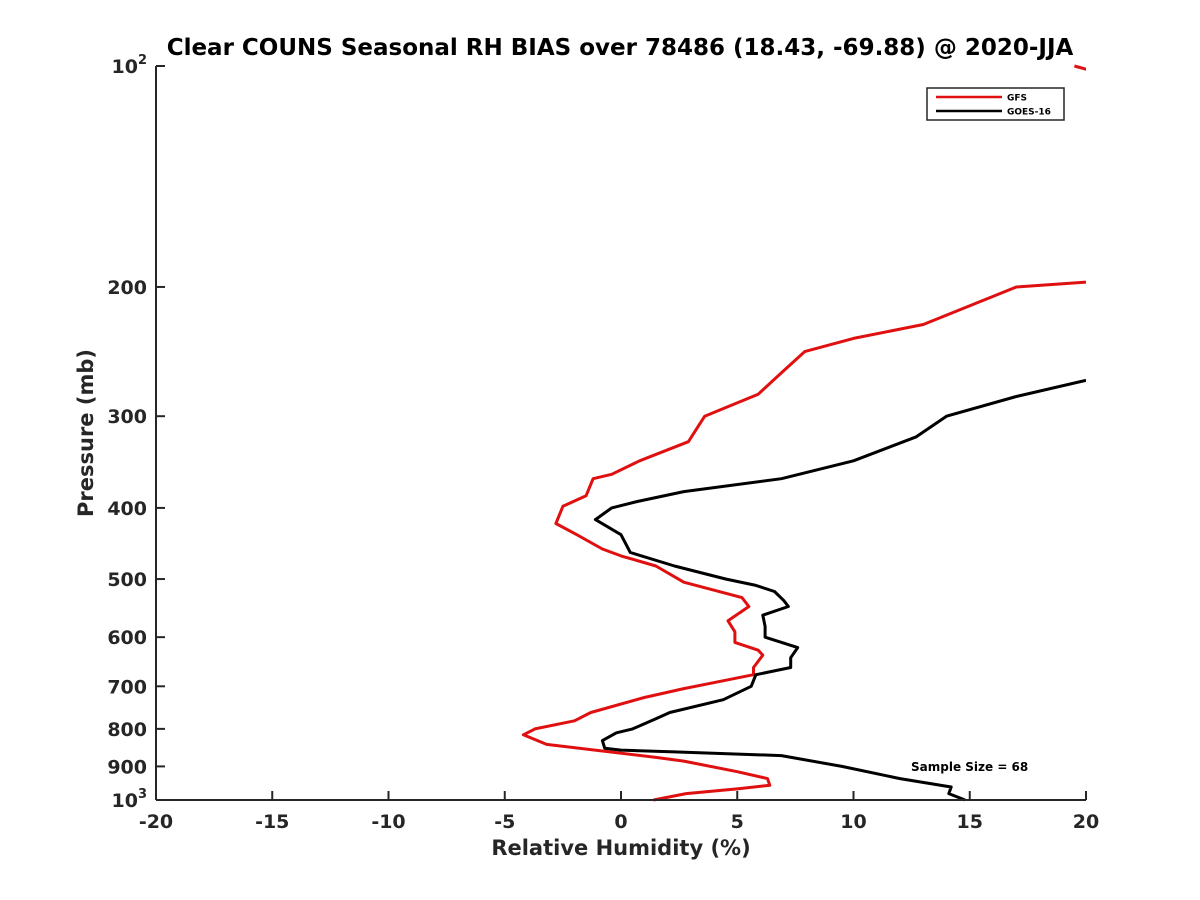 This screenshot has height=900, width=1200. Describe the element at coordinates (136, 432) in the screenshot. I see `y-axis-ticks: 10² 200 300 400 500 600 700 800 900 10³` at that location.